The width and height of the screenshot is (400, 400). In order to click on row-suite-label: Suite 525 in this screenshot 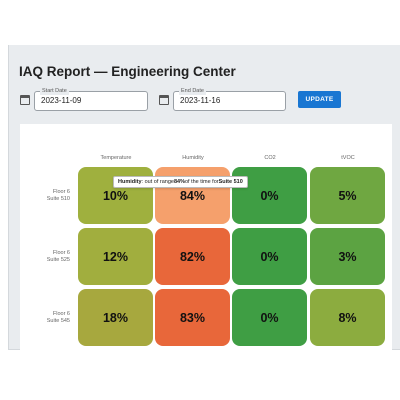, I will do `click(58, 260)`.